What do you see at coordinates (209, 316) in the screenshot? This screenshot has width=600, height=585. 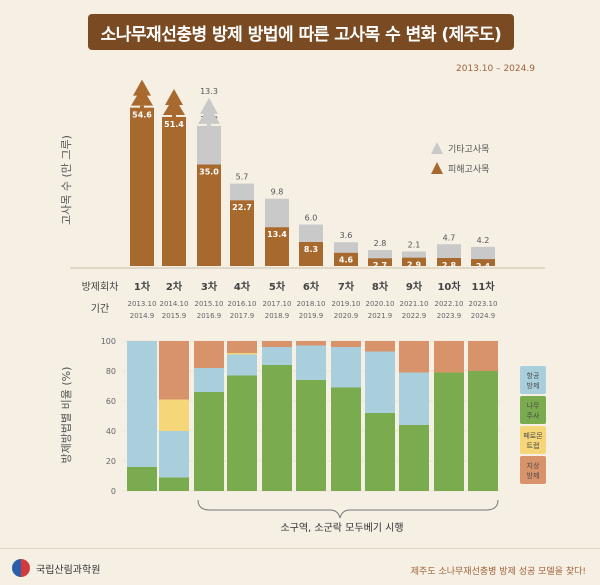 I see `period-end-3: 2016.9` at bounding box center [209, 316].